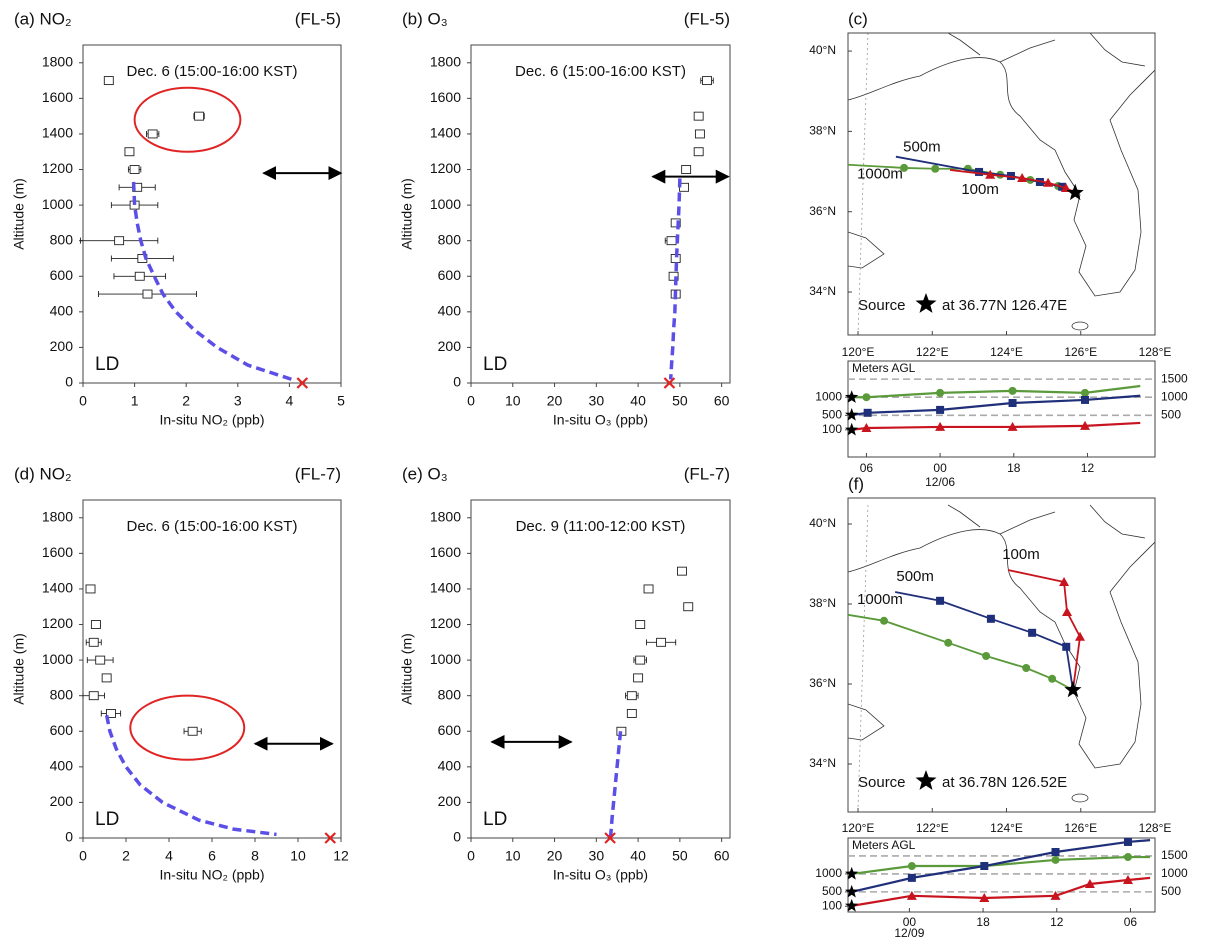 The width and height of the screenshot is (1213, 946). I want to click on annotation: Dec. 9 (11:00-12:00 KST), so click(601, 526).